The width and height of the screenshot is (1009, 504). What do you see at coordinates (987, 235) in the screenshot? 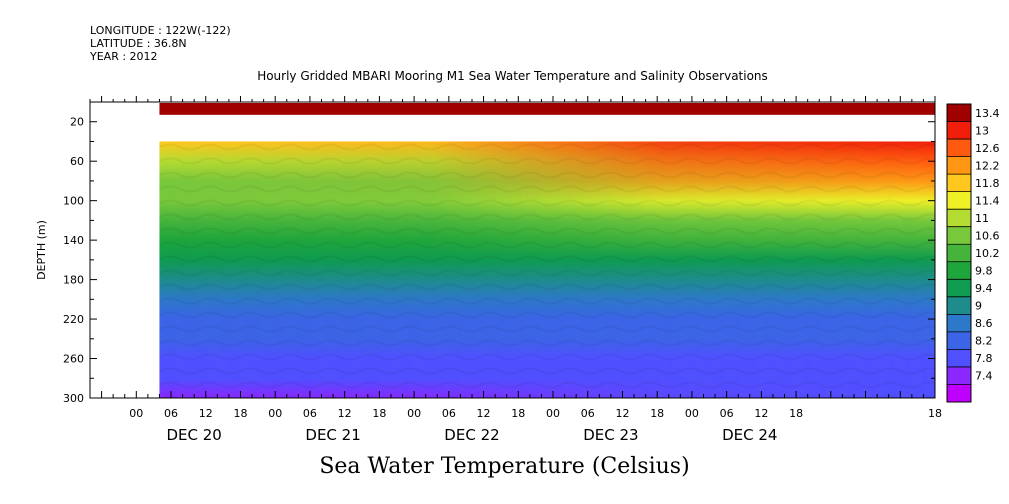
I see `colorbar-label: 10.6` at bounding box center [987, 235].